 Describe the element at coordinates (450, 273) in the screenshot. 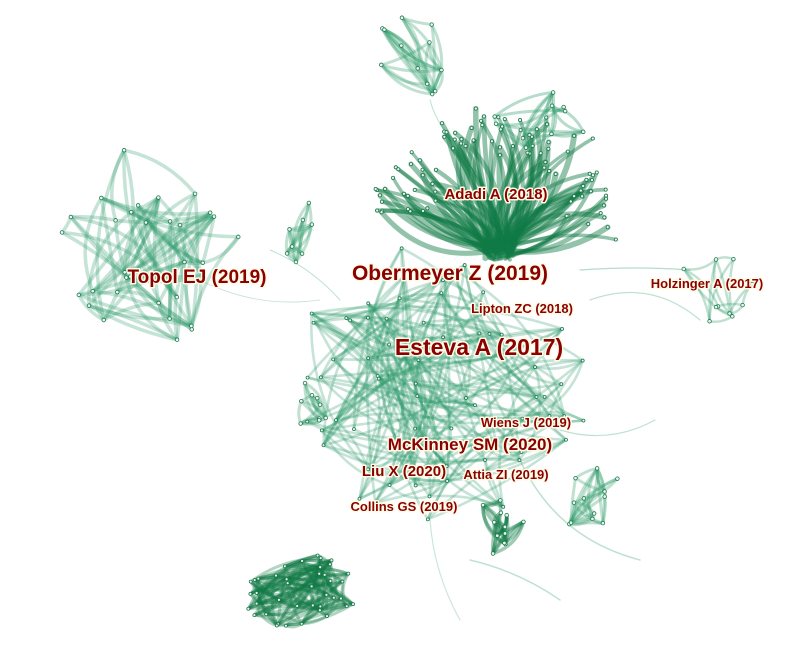

I see `node-label-obermeyer: Obermeyer Z (2019)` at that location.